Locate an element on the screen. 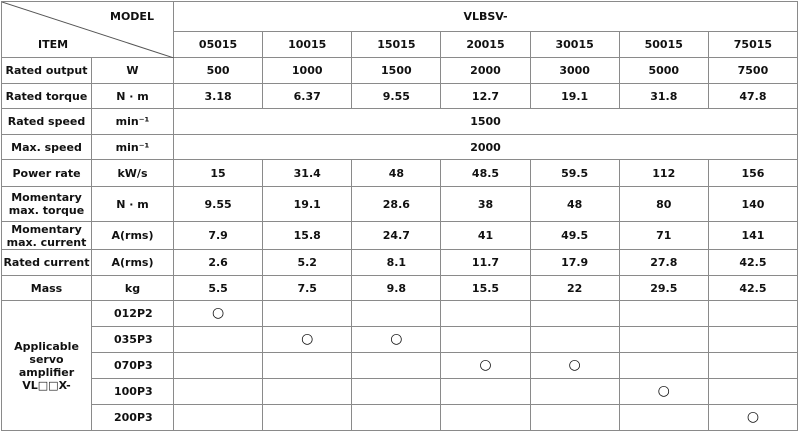  series-header: VLBSV- is located at coordinates (485, 16).